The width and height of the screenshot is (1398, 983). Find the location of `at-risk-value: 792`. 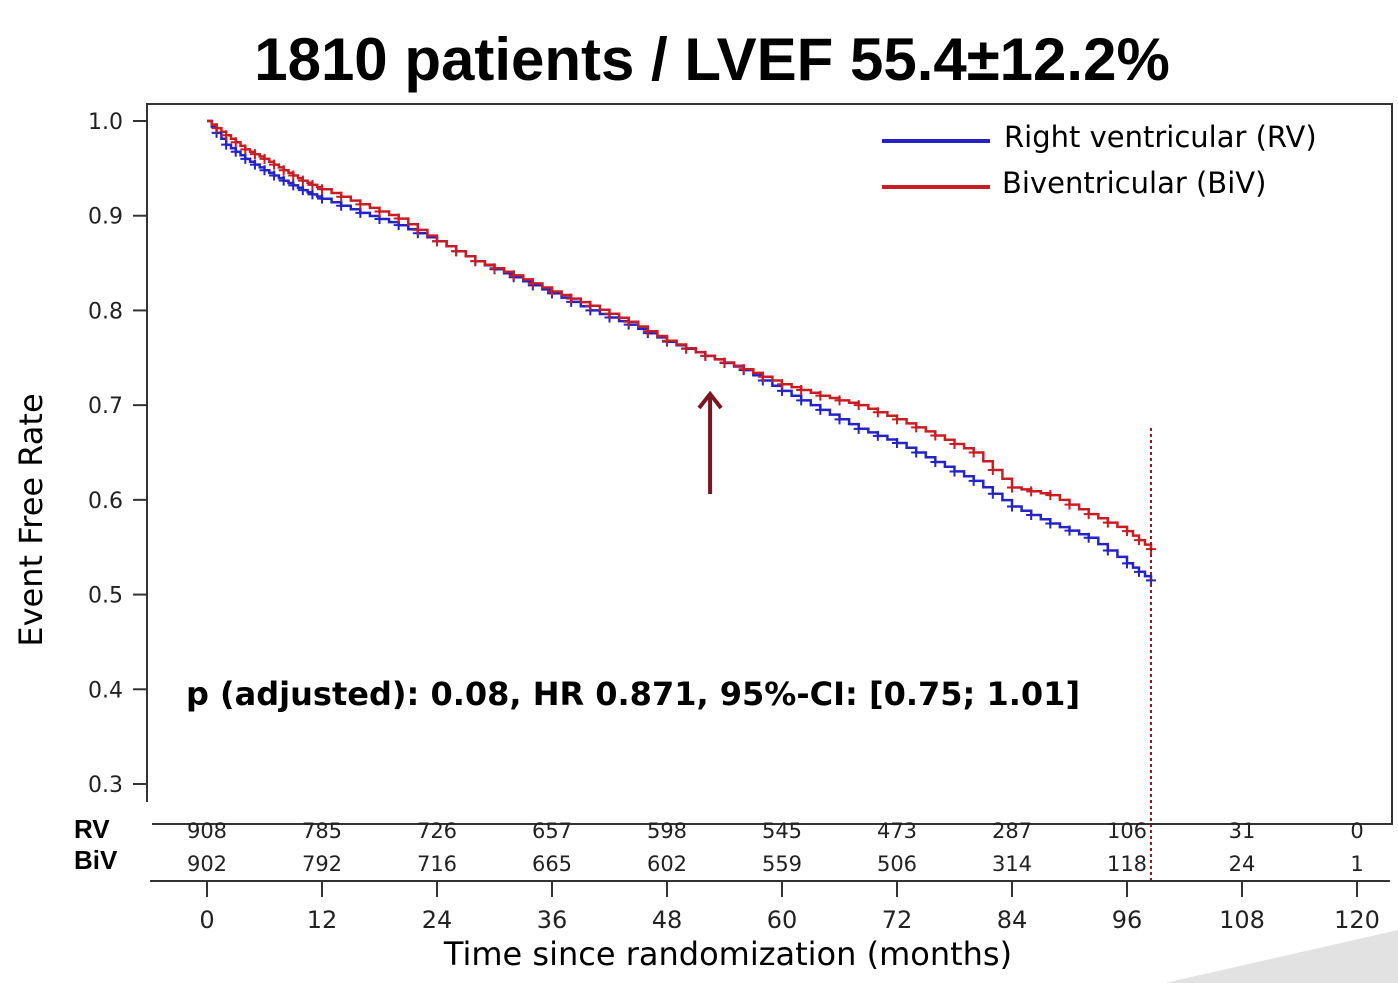

at-risk-value: 792 is located at coordinates (322, 864).